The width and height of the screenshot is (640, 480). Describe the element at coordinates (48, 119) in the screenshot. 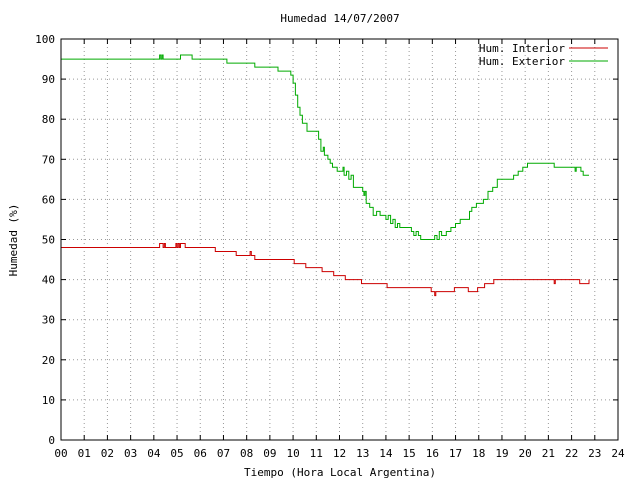

I see `y-tick-label: 80` at that location.